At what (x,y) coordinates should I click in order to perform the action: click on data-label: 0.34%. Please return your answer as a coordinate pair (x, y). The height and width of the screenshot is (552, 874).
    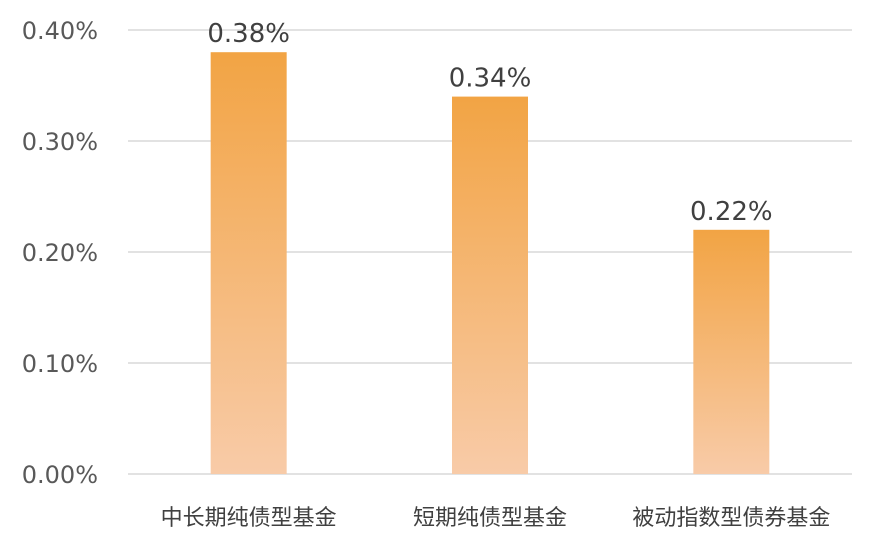
    Looking at the image, I should click on (490, 79).